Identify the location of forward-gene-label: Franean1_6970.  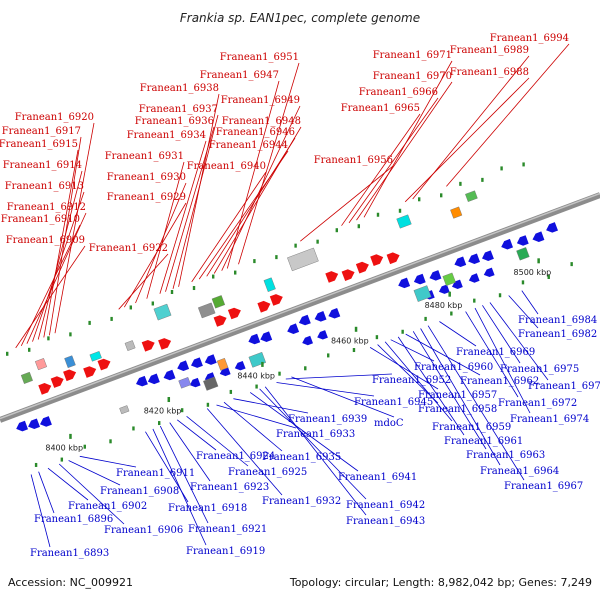
(412, 76).